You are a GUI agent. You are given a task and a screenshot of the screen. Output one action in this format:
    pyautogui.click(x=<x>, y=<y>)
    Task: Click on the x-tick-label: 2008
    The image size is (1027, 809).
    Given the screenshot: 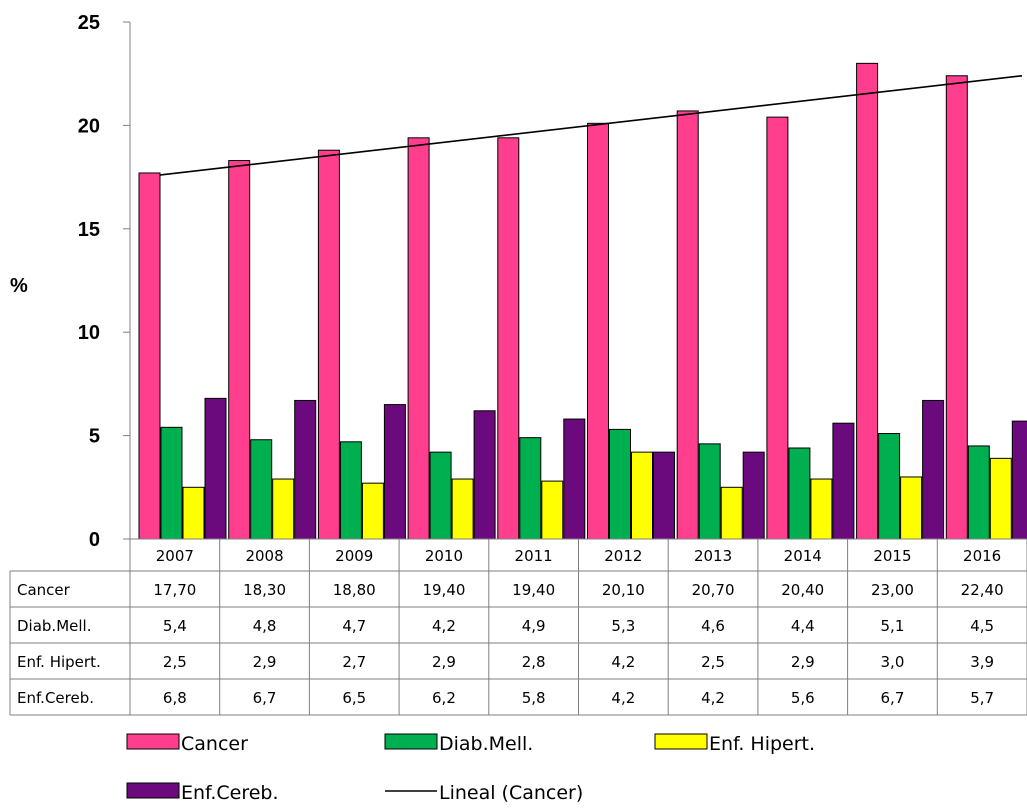 What is the action you would take?
    pyautogui.click(x=264, y=556)
    